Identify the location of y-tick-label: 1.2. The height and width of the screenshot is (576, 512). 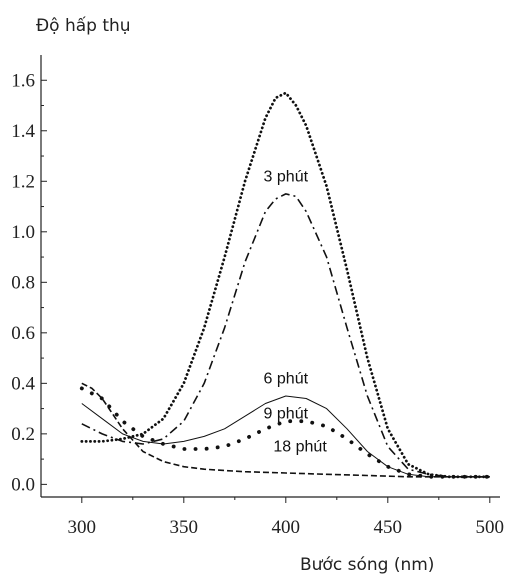
(23, 181).